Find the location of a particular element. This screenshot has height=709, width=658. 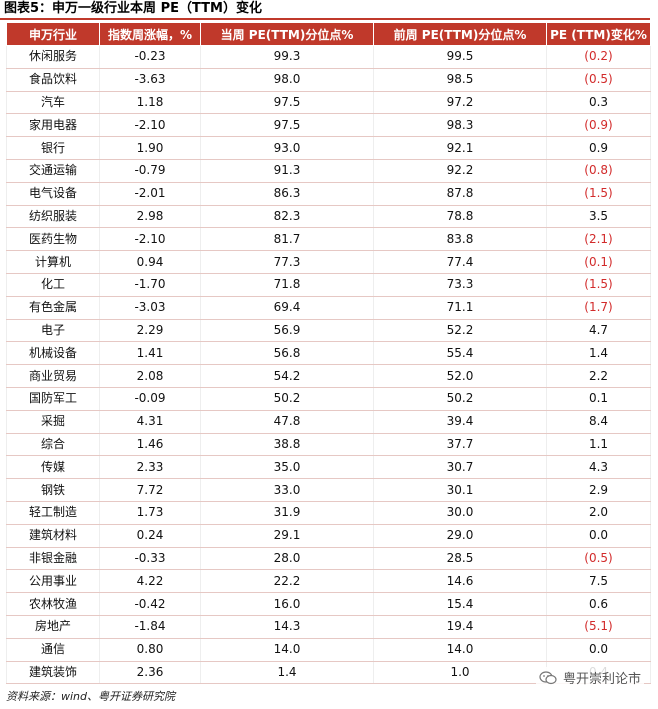

header-industry: 申万行业 is located at coordinates (53, 34).